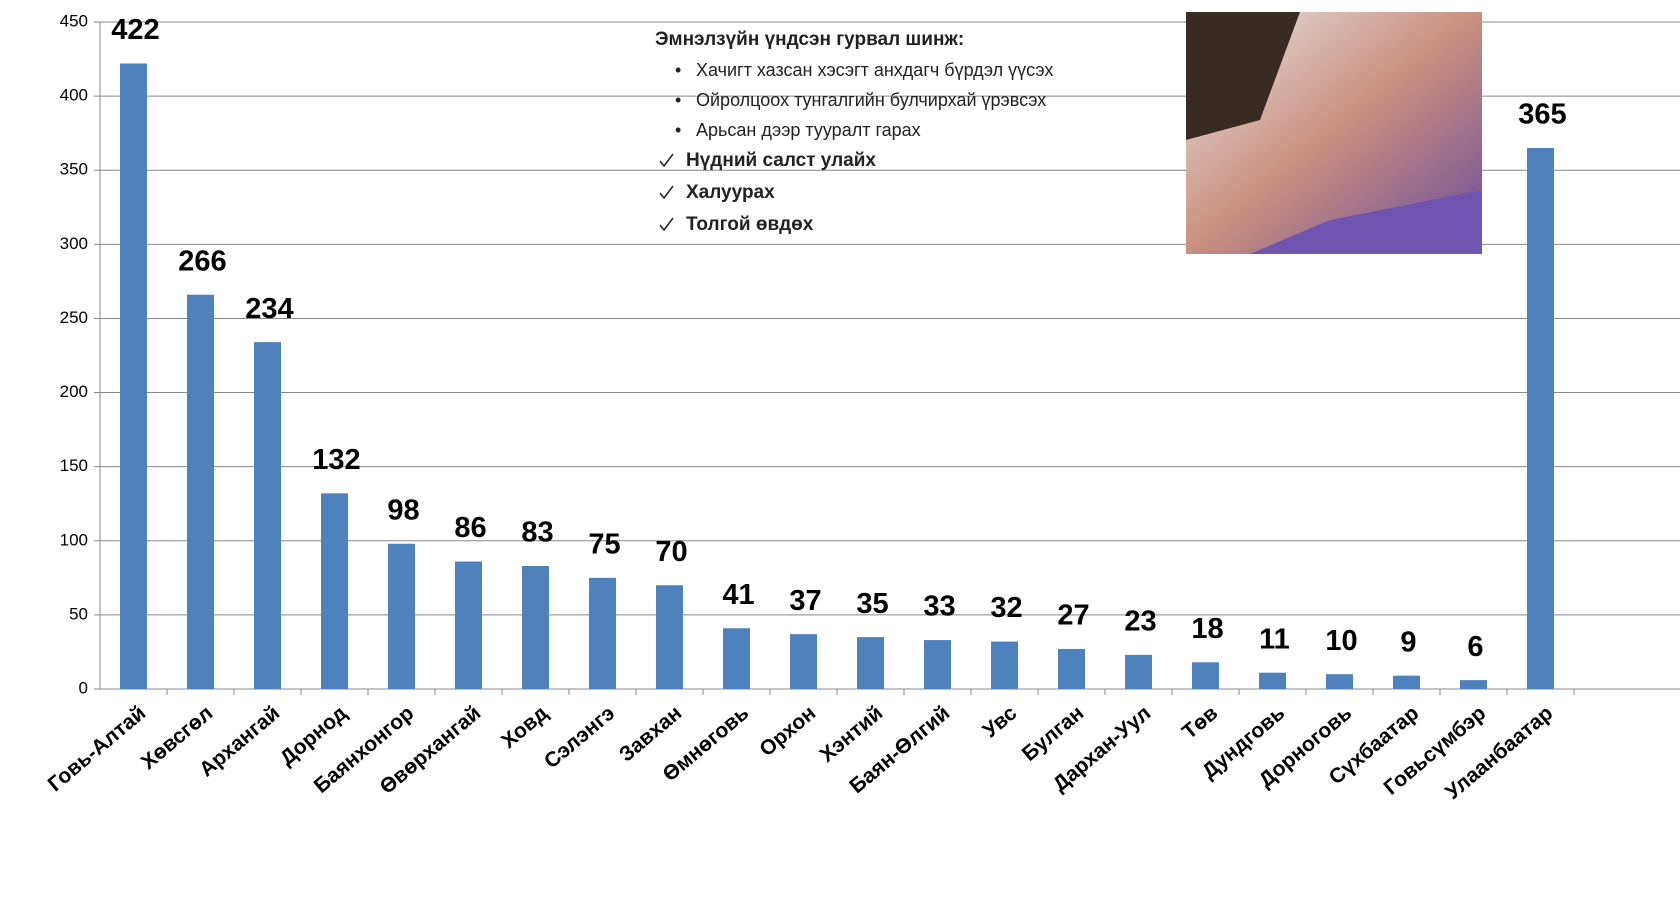 This screenshot has height=918, width=1680. I want to click on value-label: 132, so click(336, 460).